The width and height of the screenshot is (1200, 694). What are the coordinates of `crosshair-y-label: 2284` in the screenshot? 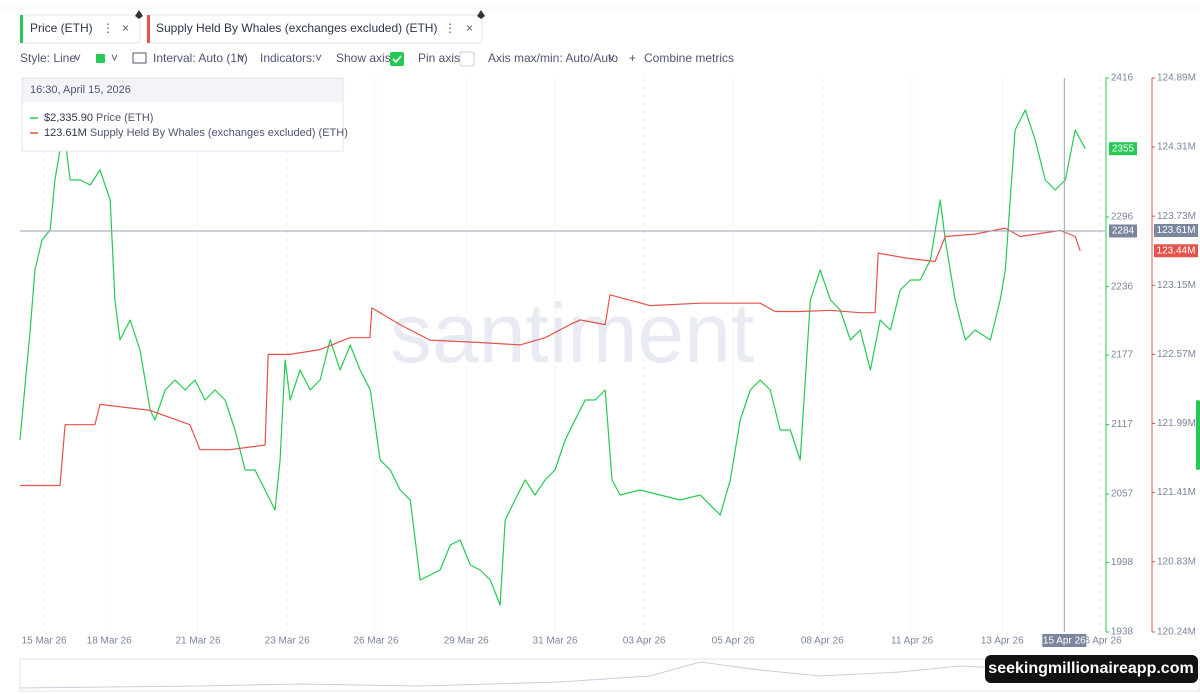 It's located at (1123, 231).